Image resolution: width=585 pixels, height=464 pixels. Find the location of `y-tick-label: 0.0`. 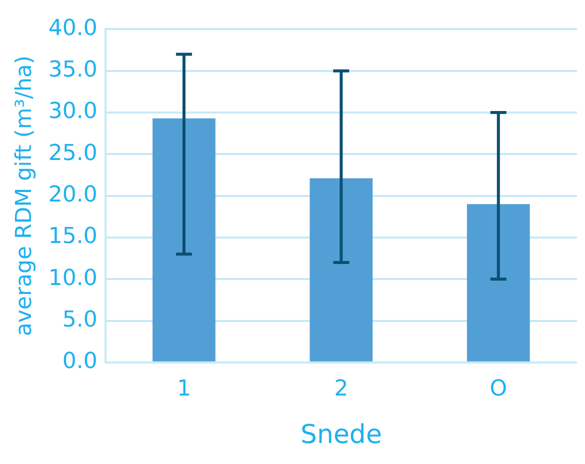

y-tick-label: 0.0 is located at coordinates (80, 361).